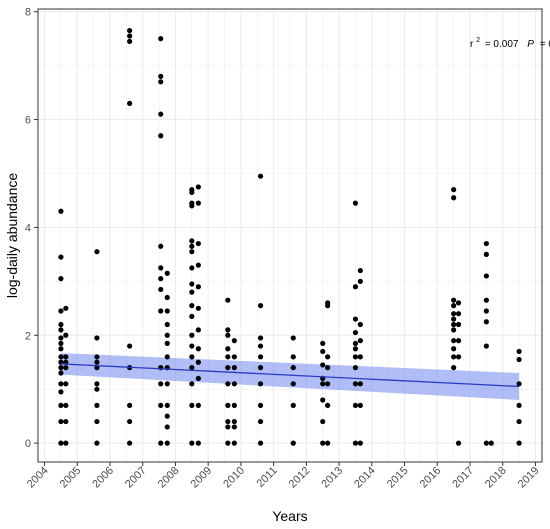 This screenshot has width=550, height=529. Describe the element at coordinates (169, 478) in the screenshot. I see `x-tick-label: 2008` at that location.